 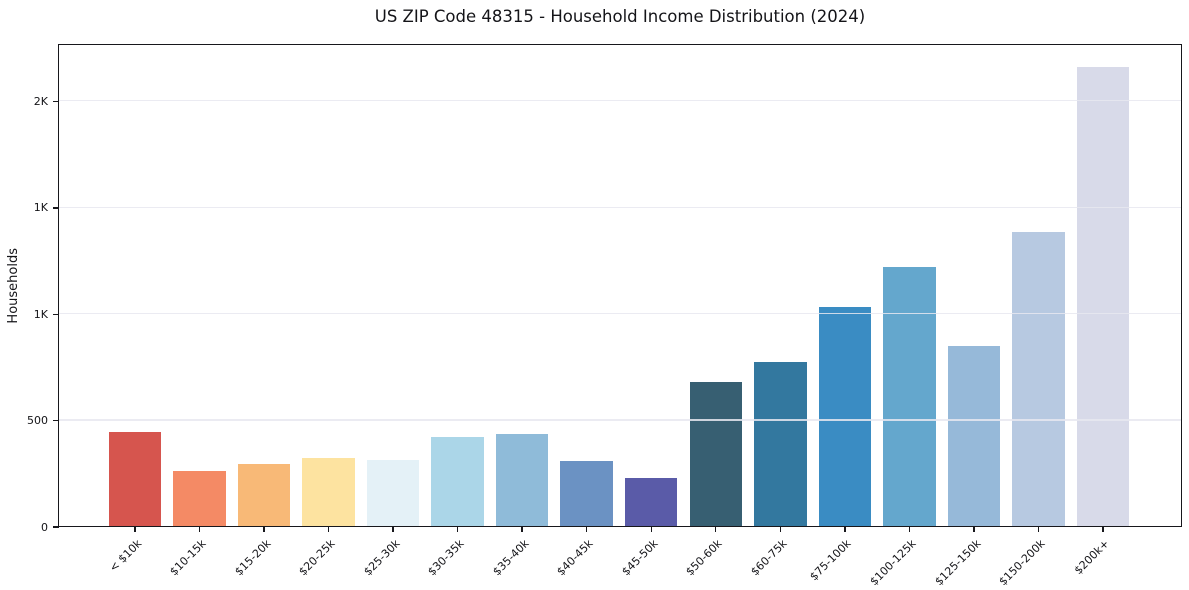 What do you see at coordinates (769, 558) in the screenshot?
I see `x-tick-label: $60-75k` at bounding box center [769, 558].